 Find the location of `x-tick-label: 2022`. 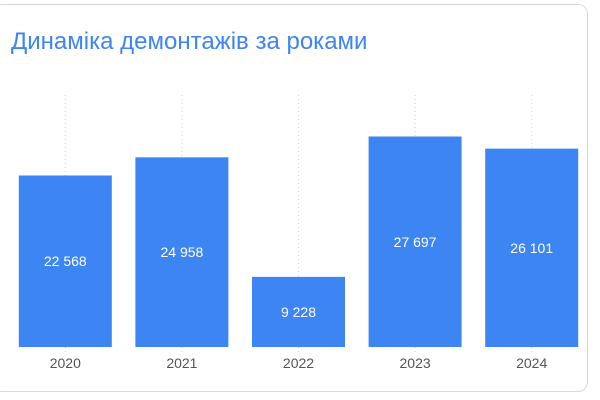

x-tick-label: 2022 is located at coordinates (298, 363).